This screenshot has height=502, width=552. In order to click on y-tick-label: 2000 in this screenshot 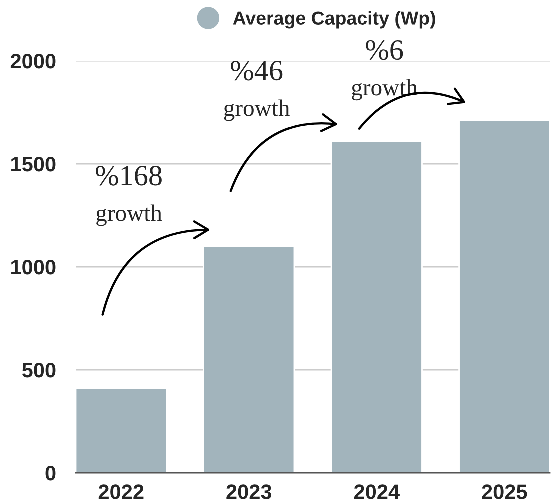, I will do `click(33, 61)`.